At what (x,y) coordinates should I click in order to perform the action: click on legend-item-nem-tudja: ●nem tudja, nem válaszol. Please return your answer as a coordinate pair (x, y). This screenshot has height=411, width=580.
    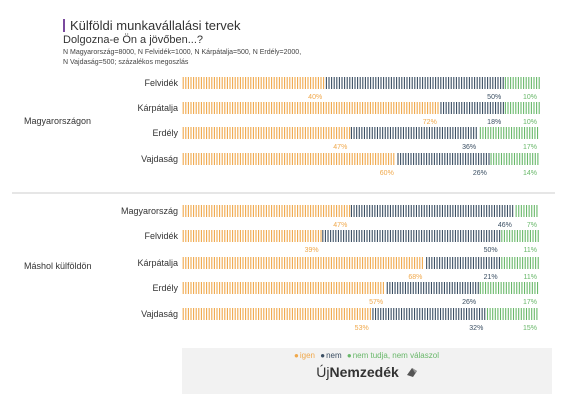
    Looking at the image, I should click on (392, 355).